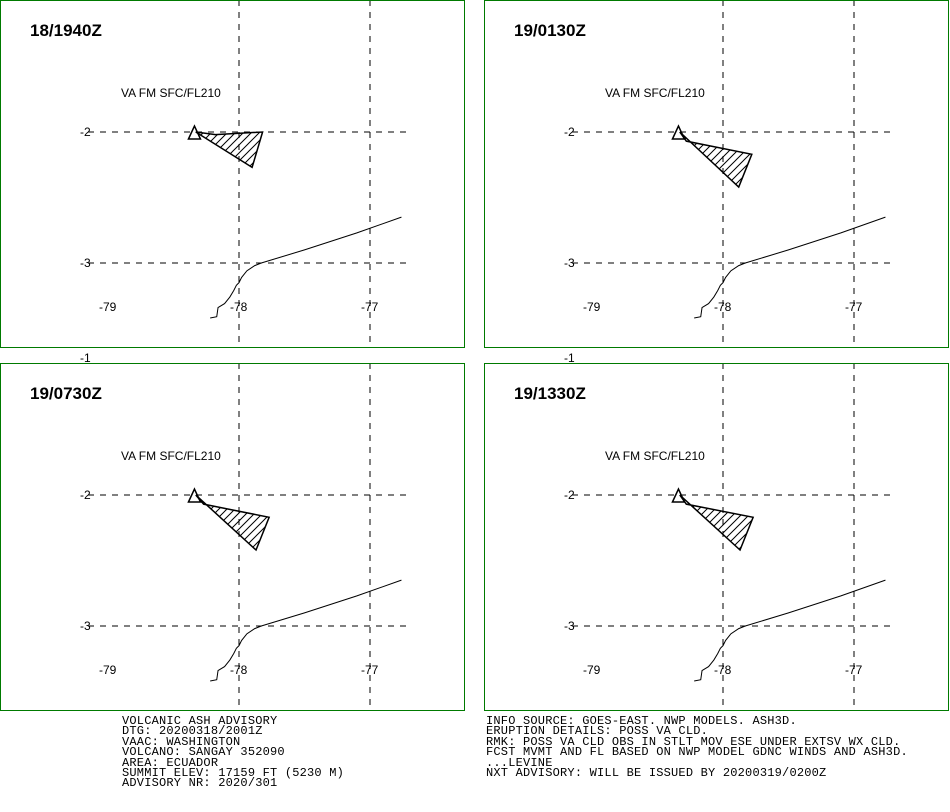 This screenshot has width=950, height=812. What do you see at coordinates (192, 731) in the screenshot?
I see `advisory-header-line: DTG: 20200318/2001Z` at bounding box center [192, 731].